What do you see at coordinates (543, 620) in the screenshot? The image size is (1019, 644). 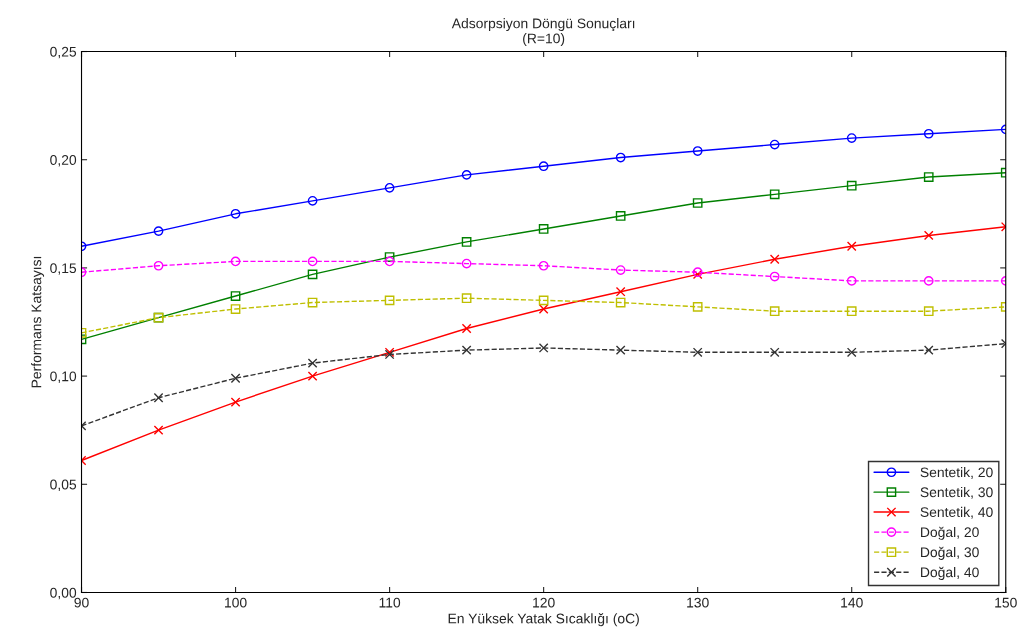 I see `x-axis-title: En Yüksek Yatak Sıcaklığı (oC)` at bounding box center [543, 620].